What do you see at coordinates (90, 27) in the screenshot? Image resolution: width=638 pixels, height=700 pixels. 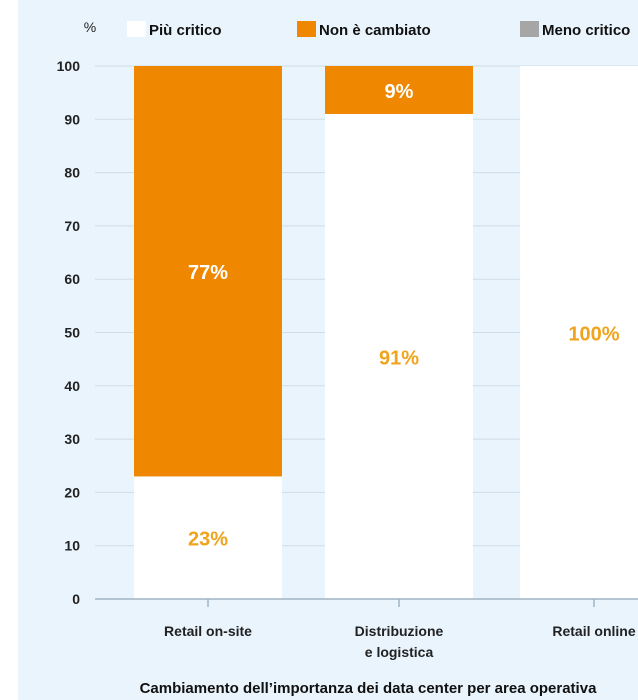 I see `y-axis-unit: %` at bounding box center [90, 27].